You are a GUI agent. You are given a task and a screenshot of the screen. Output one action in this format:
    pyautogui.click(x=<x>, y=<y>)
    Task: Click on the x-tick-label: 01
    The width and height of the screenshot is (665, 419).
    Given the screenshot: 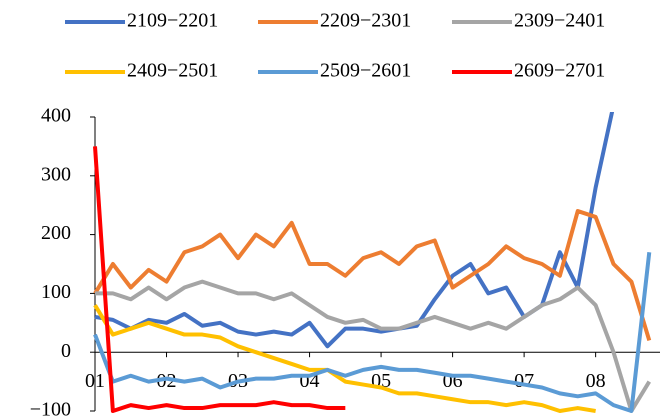 What is the action you would take?
    pyautogui.click(x=95, y=381)
    